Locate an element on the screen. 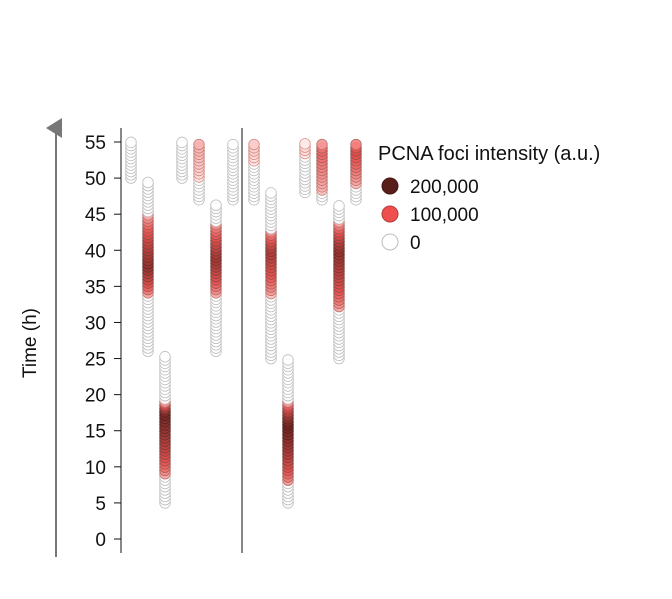  legend-label: 200,000 is located at coordinates (444, 187).